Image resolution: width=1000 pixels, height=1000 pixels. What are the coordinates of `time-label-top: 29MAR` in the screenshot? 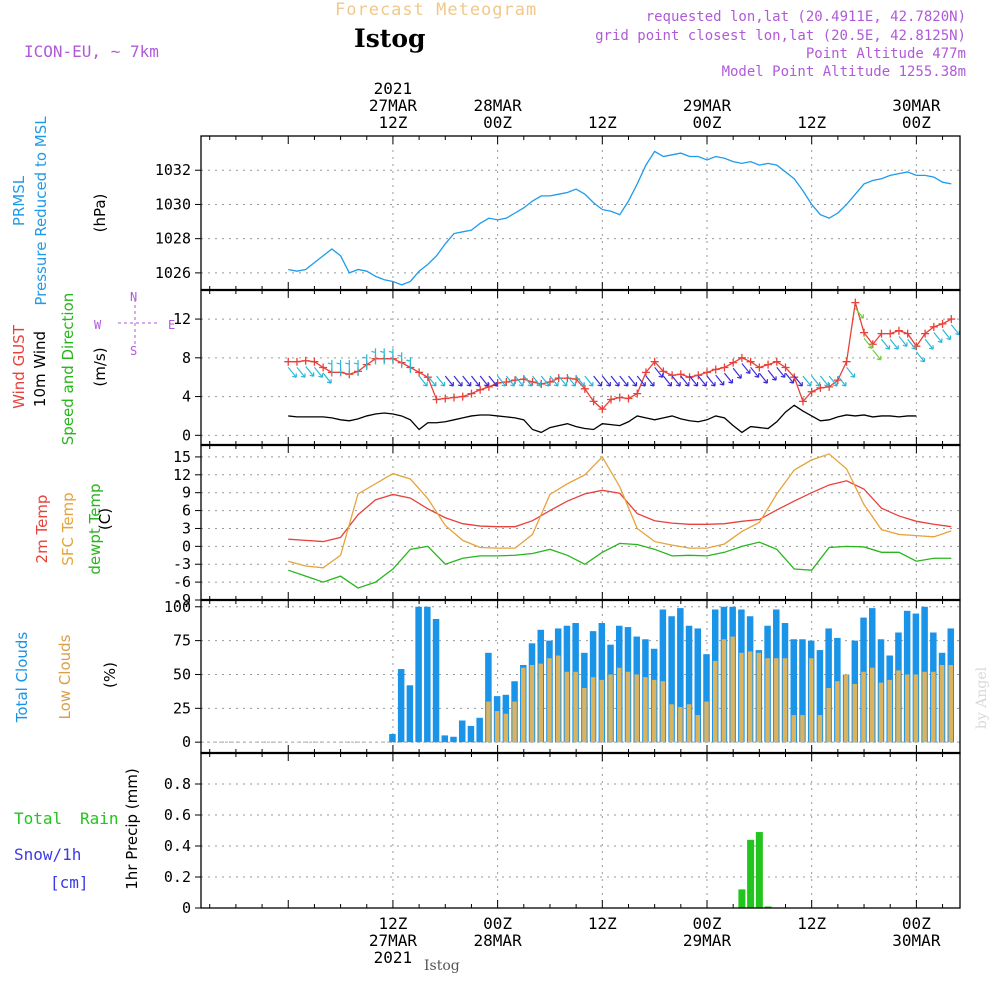 It's located at (707, 105).